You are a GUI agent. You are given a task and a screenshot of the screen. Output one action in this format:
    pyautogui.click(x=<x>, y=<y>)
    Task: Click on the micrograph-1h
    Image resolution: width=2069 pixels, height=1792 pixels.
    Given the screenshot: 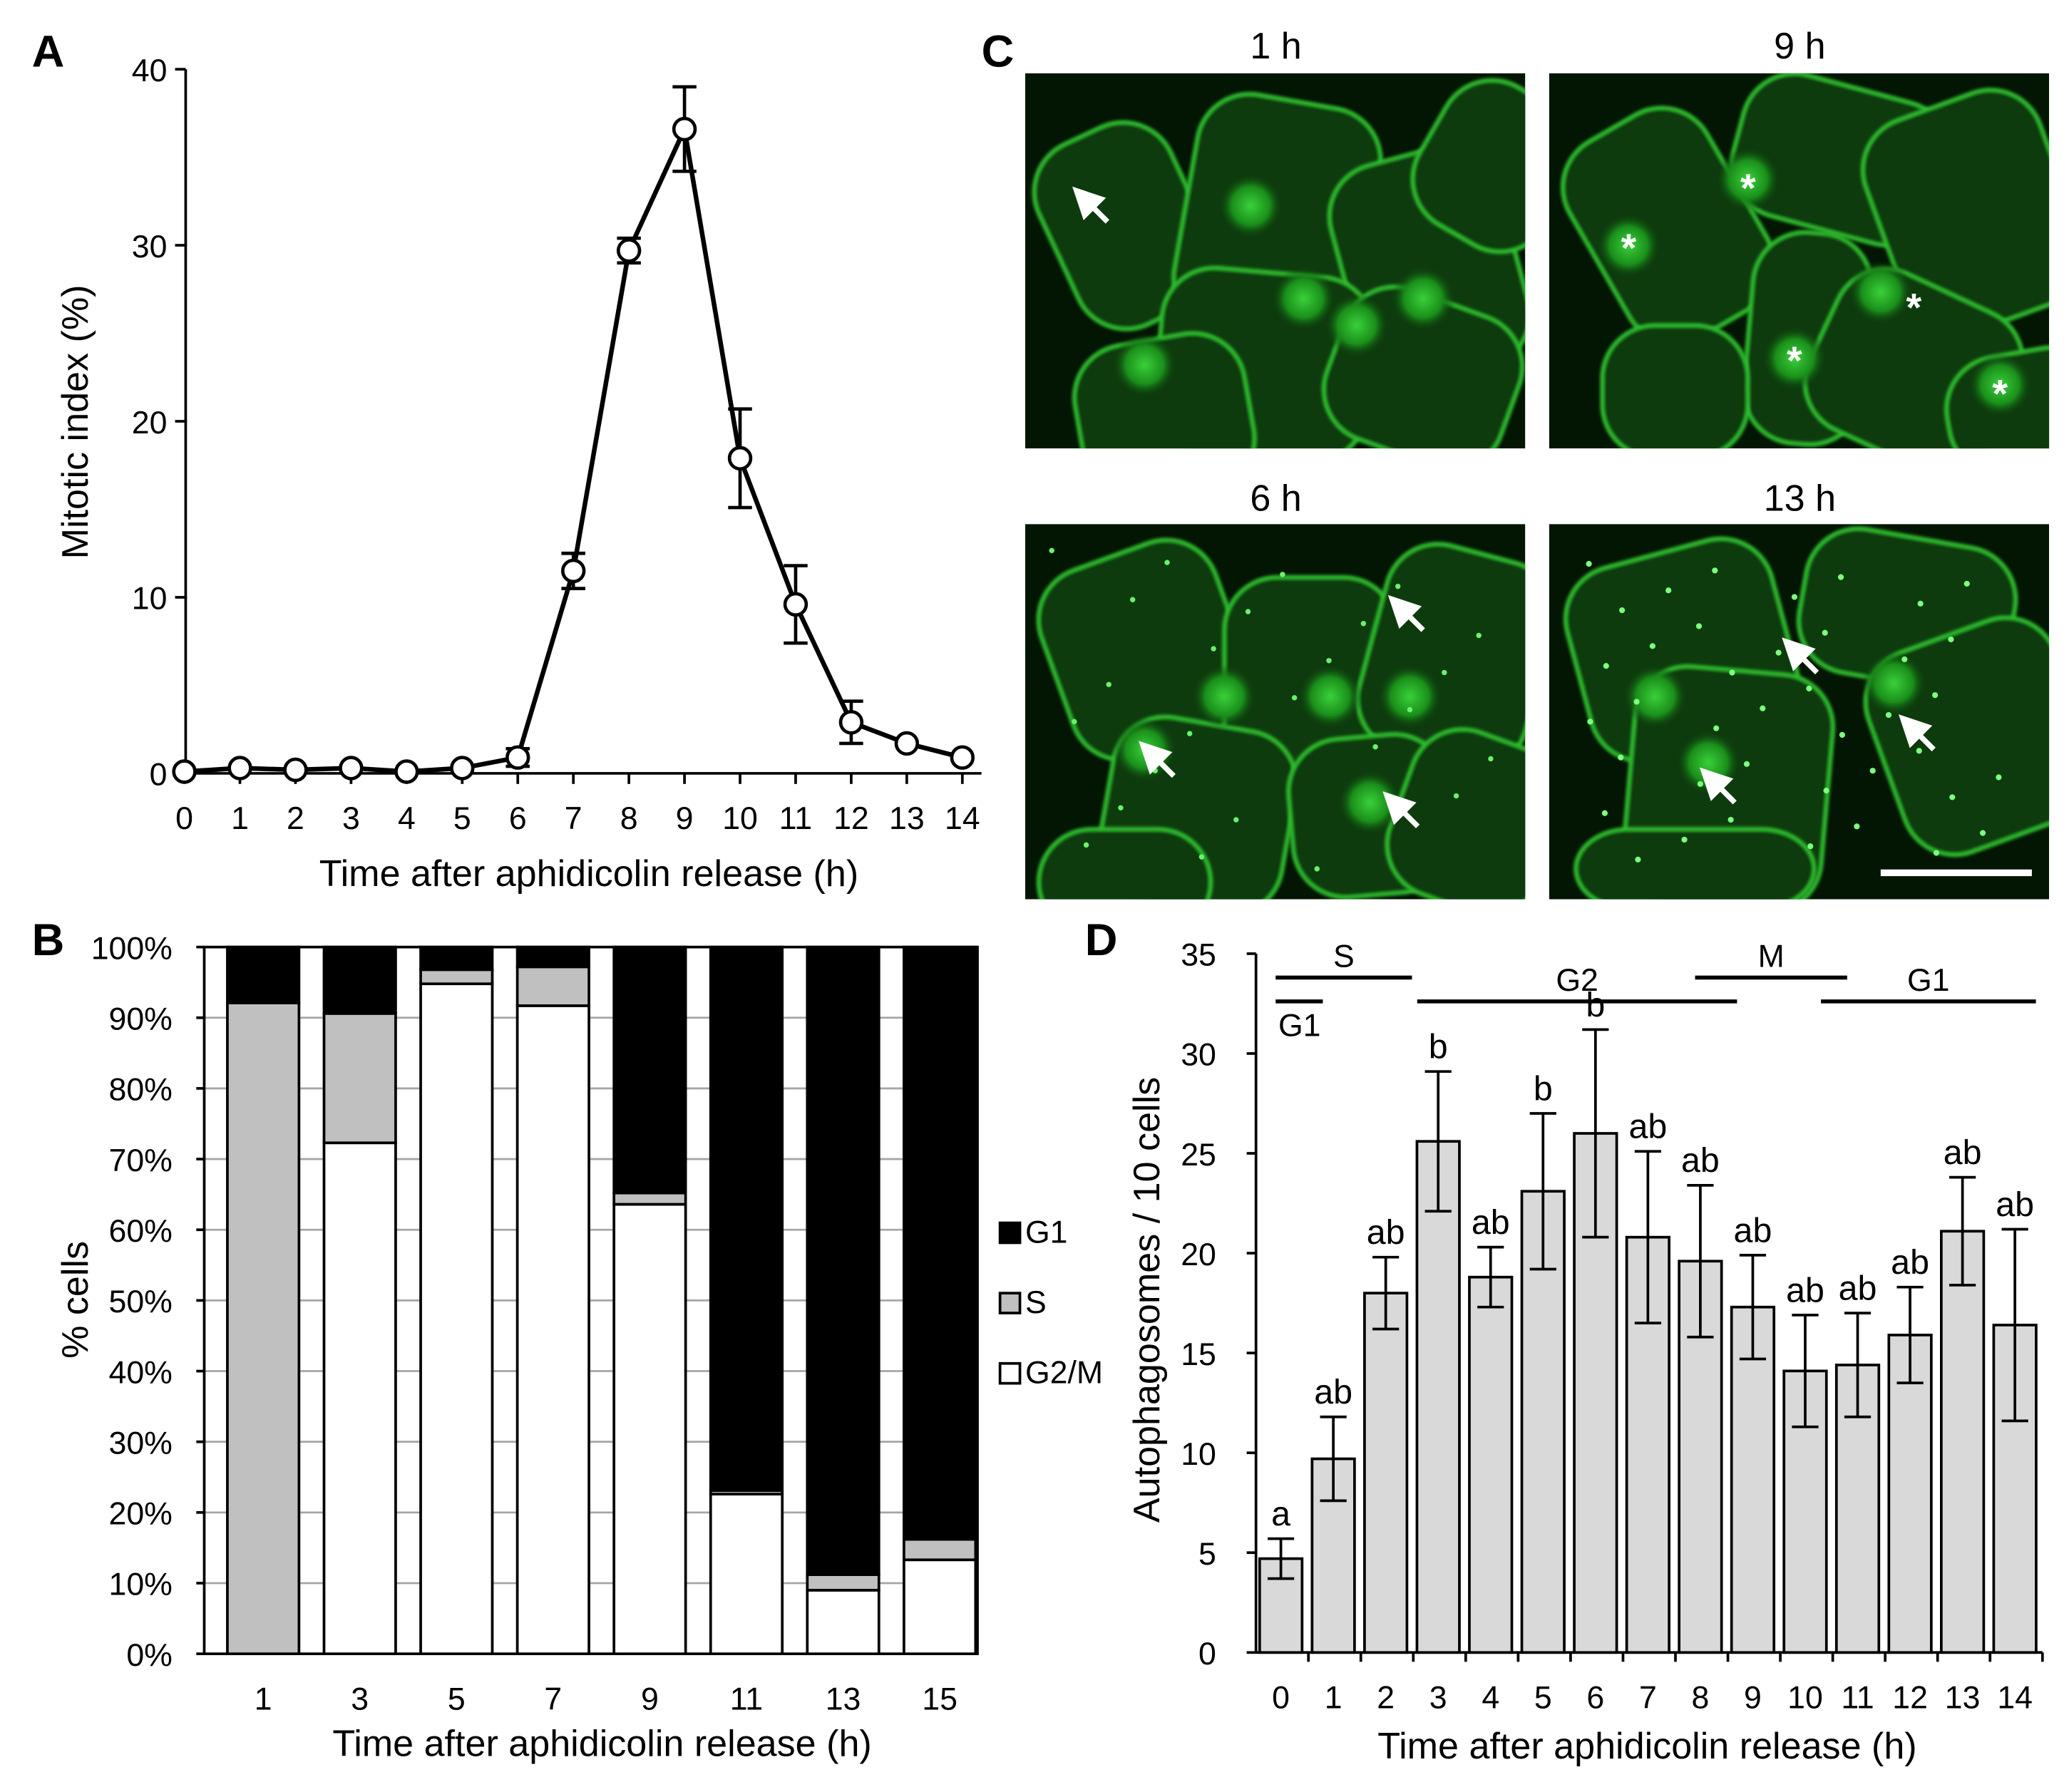 What is the action you would take?
    pyautogui.click(x=1275, y=261)
    